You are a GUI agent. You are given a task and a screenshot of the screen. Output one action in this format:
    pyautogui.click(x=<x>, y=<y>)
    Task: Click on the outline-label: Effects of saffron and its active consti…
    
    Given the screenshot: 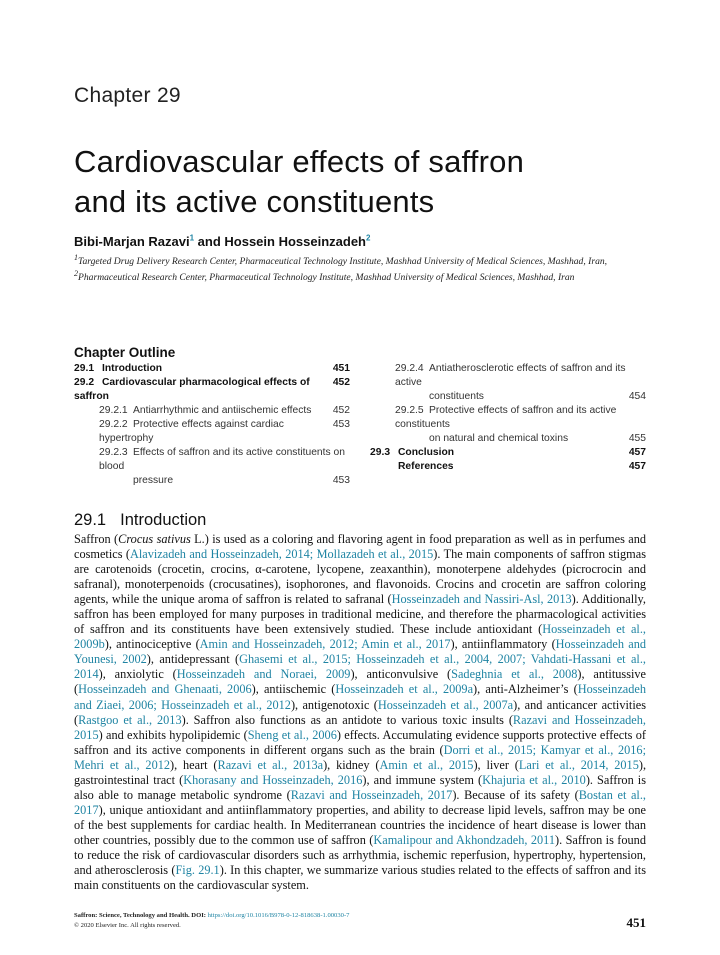 What is the action you would take?
    pyautogui.click(x=222, y=459)
    